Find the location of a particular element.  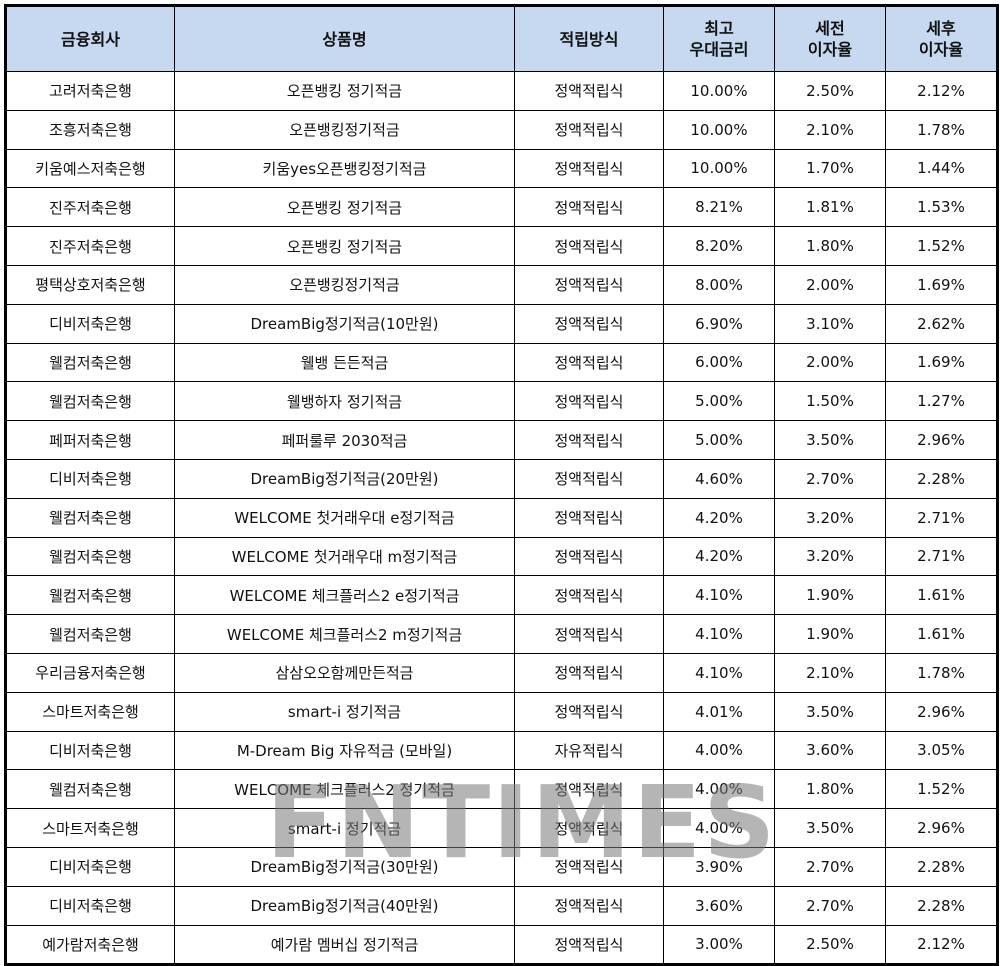

table-cell: DreamBig정기적금(30만원) is located at coordinates (344, 866).